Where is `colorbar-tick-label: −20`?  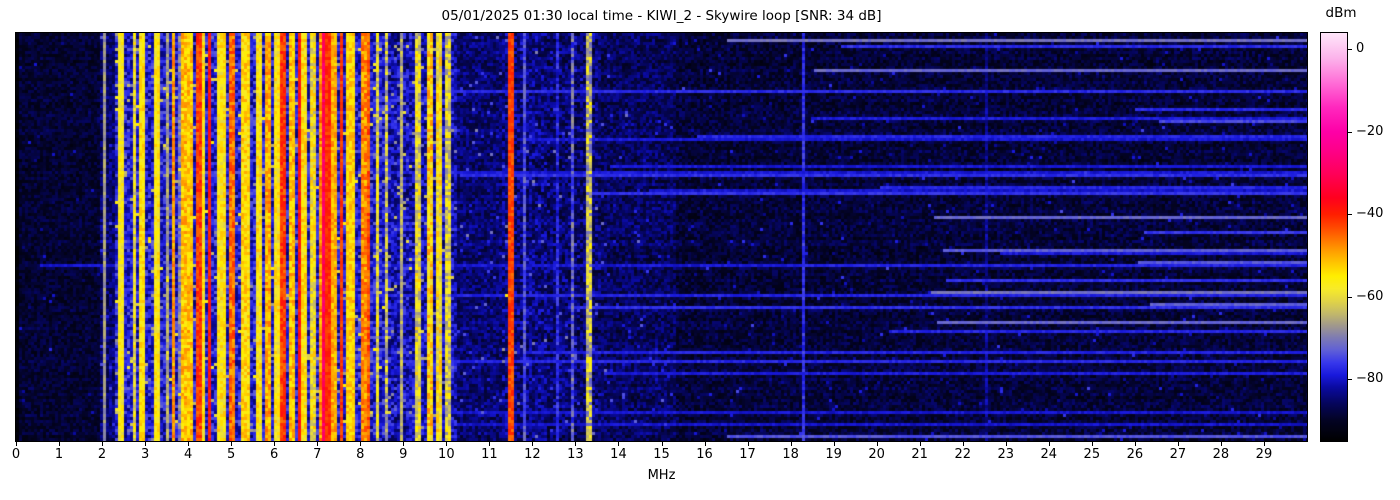 colorbar-tick-label: −20 is located at coordinates (1370, 131).